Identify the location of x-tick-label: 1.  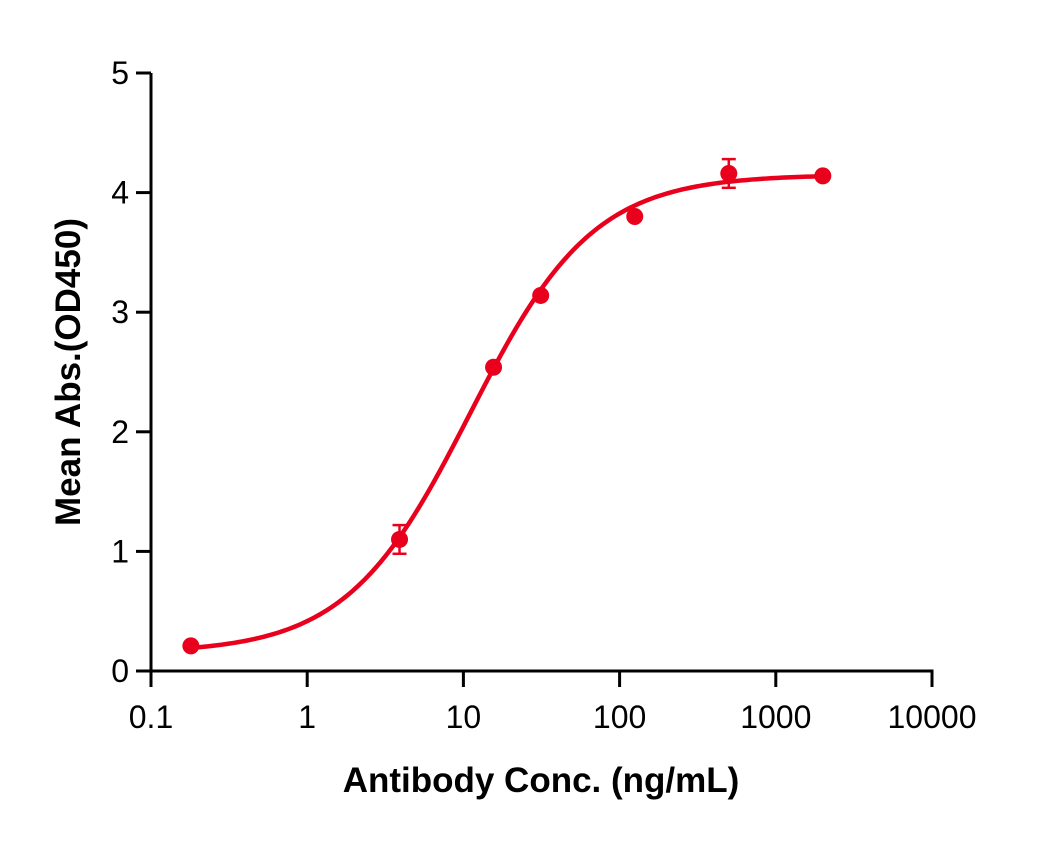
(307, 717).